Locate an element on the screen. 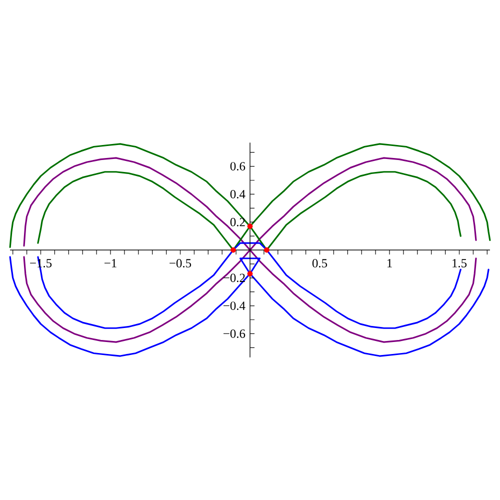  x-tick-label: −1 is located at coordinates (110, 263).